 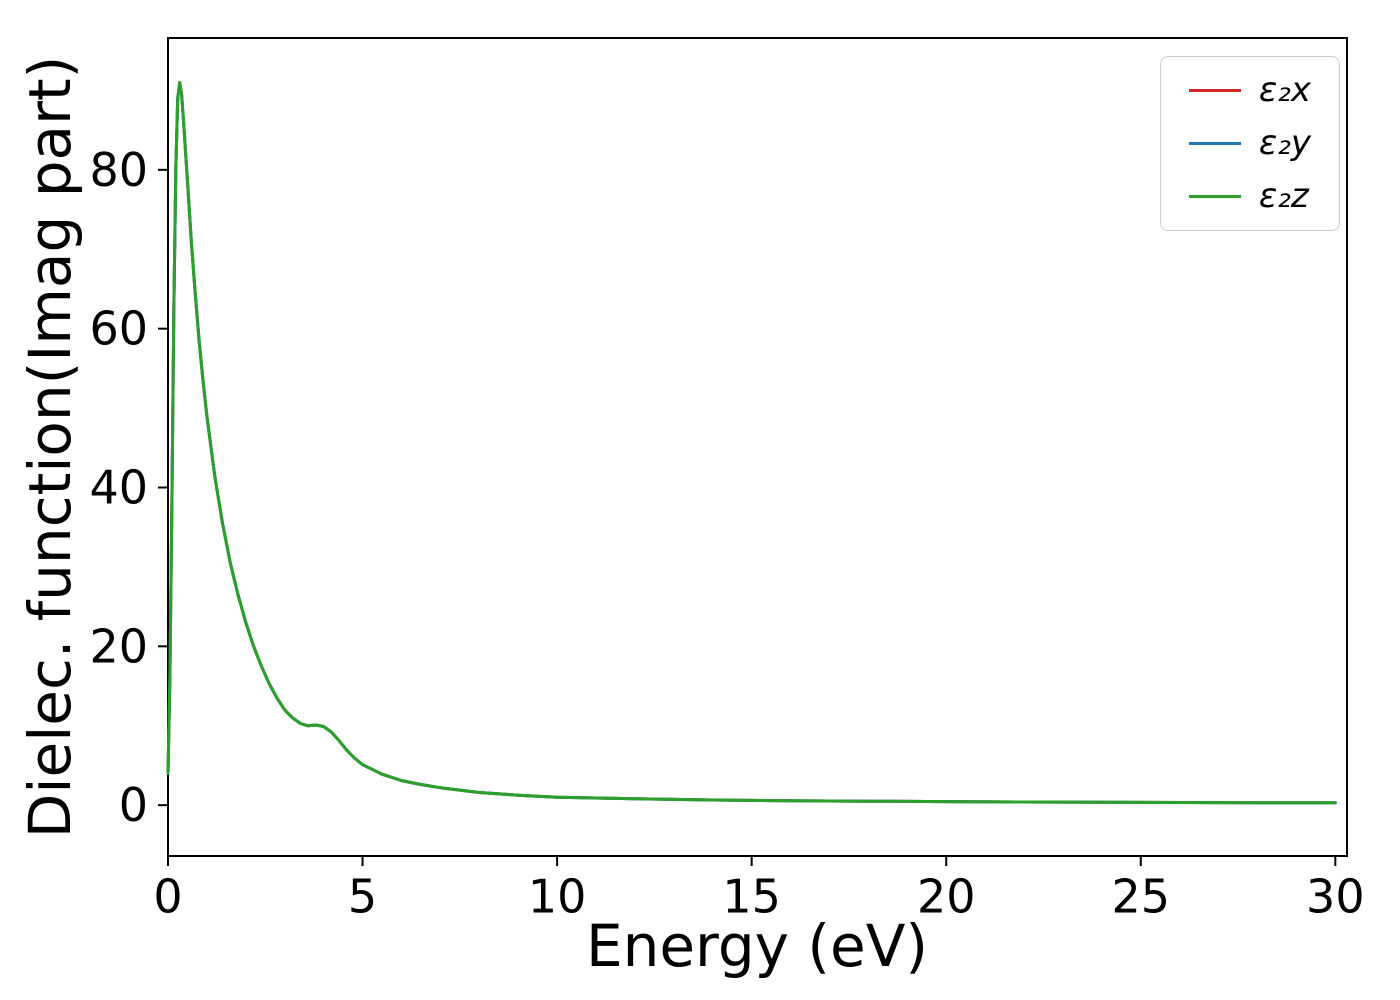 I want to click on y-axis-label: Dielec. function(Imag part), so click(x=50, y=447).